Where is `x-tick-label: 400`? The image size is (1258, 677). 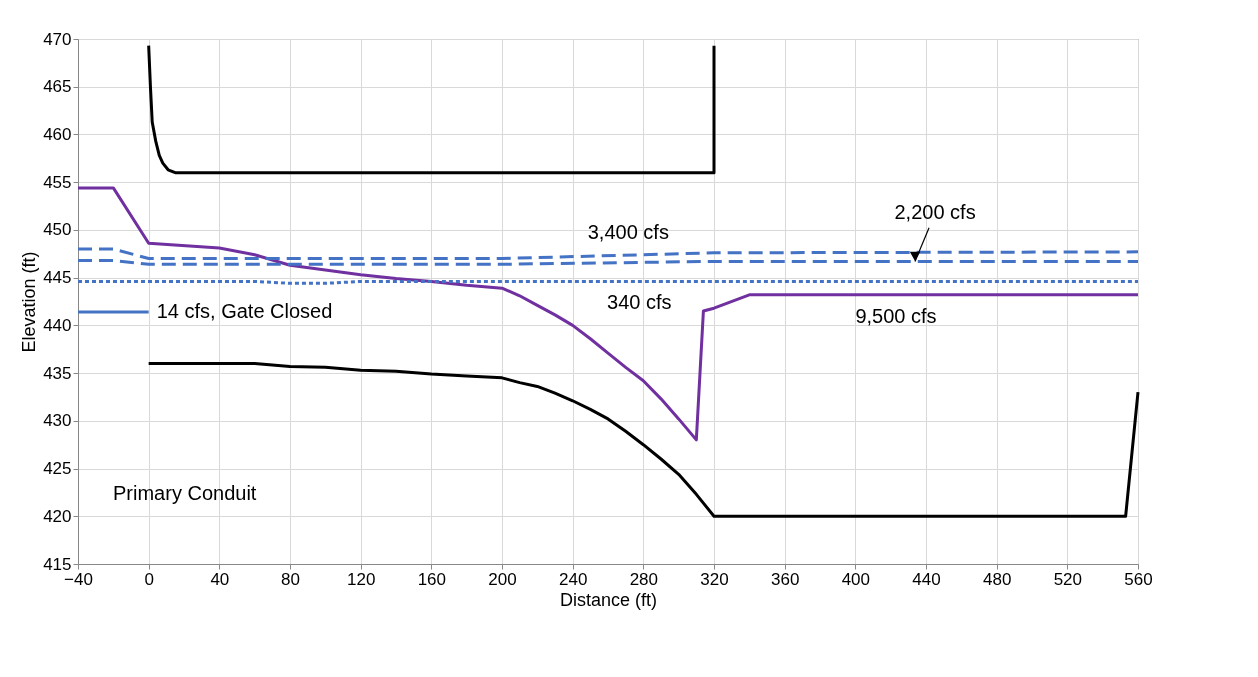
x-tick-label: 400 is located at coordinates (856, 579).